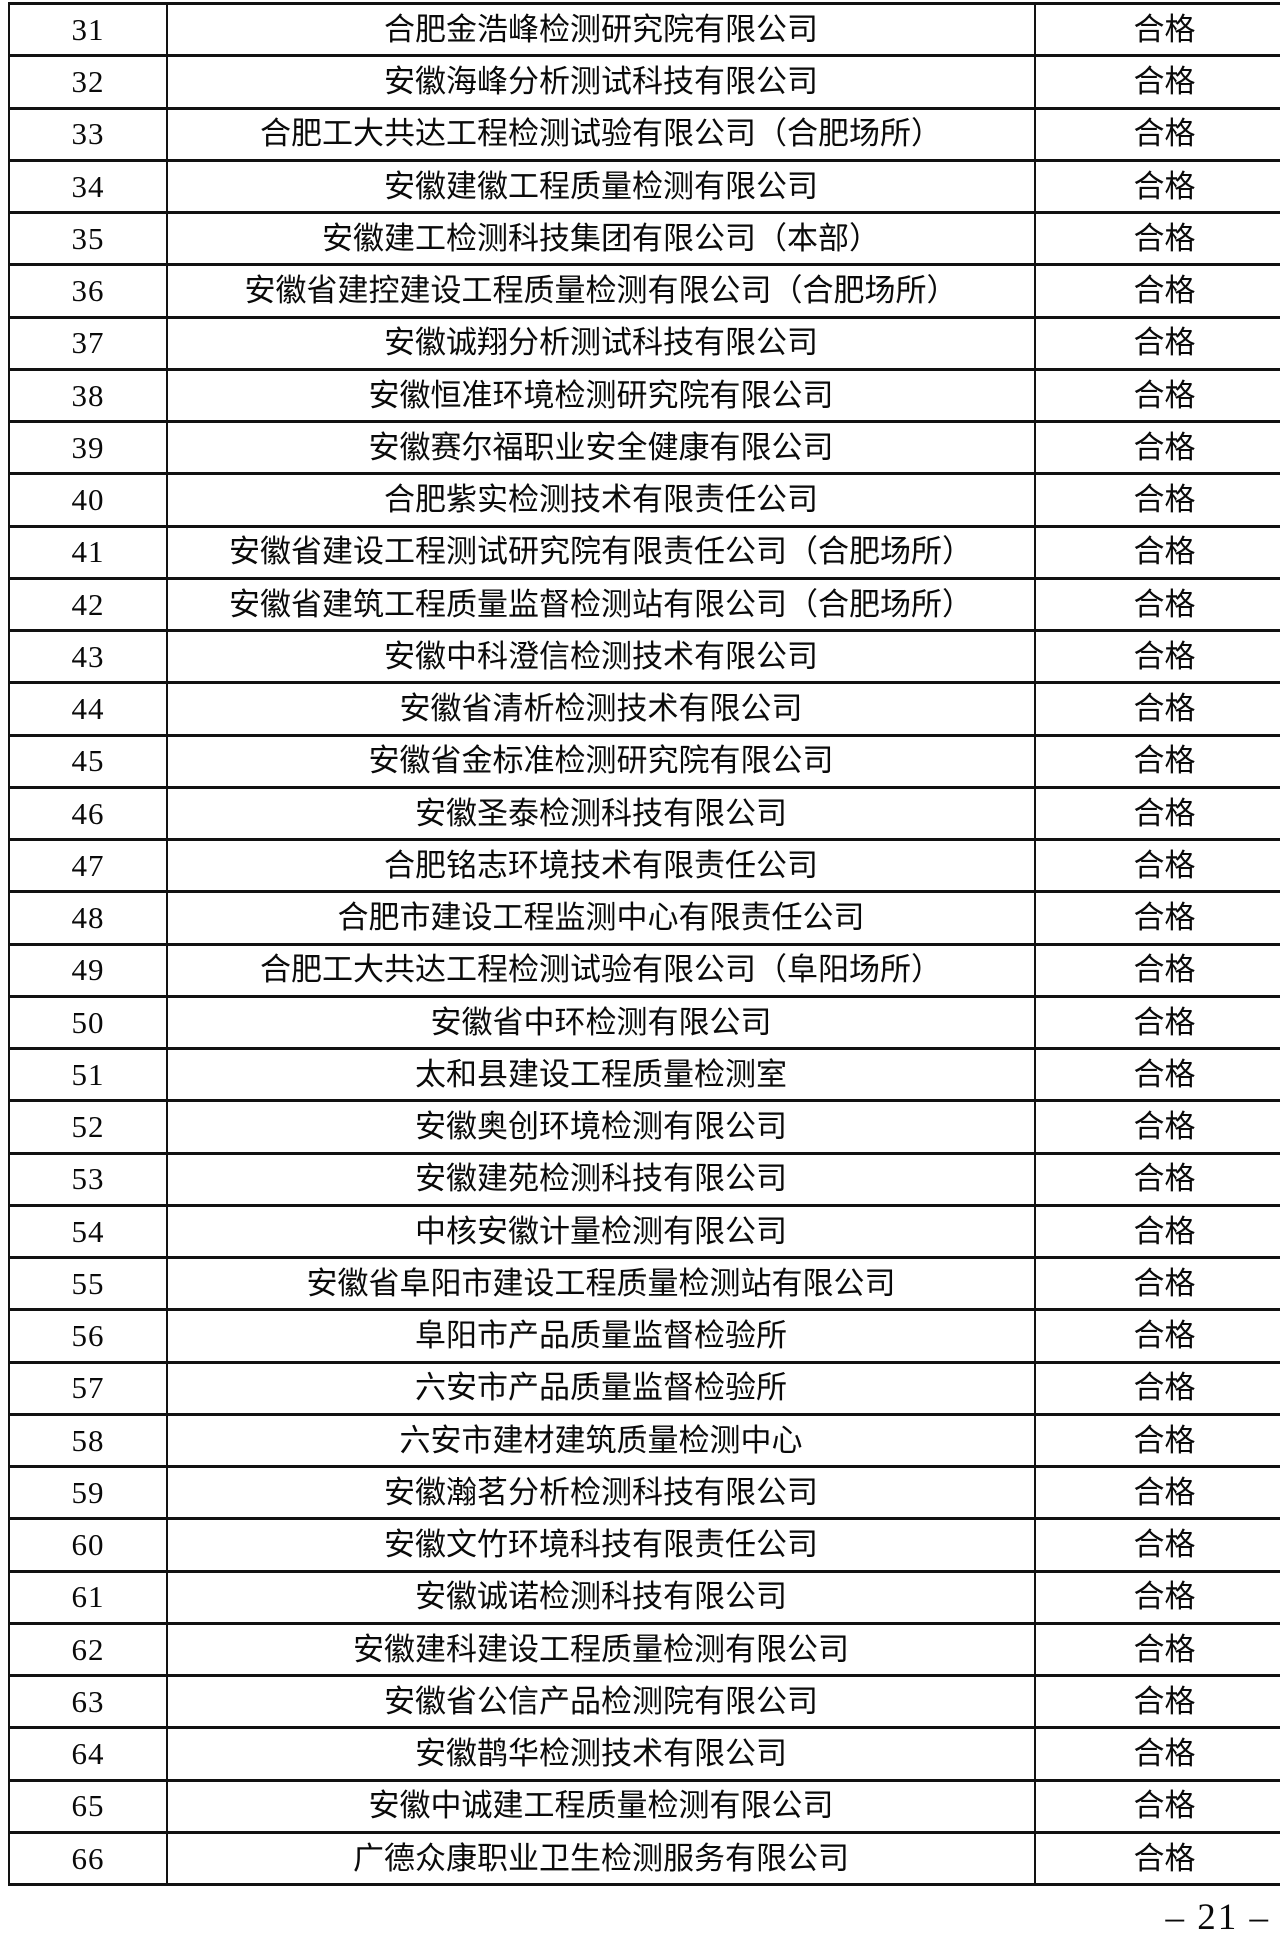  I want to click on company-name-cell: 阜阳市产品质量监督检验所, so click(601, 1336).